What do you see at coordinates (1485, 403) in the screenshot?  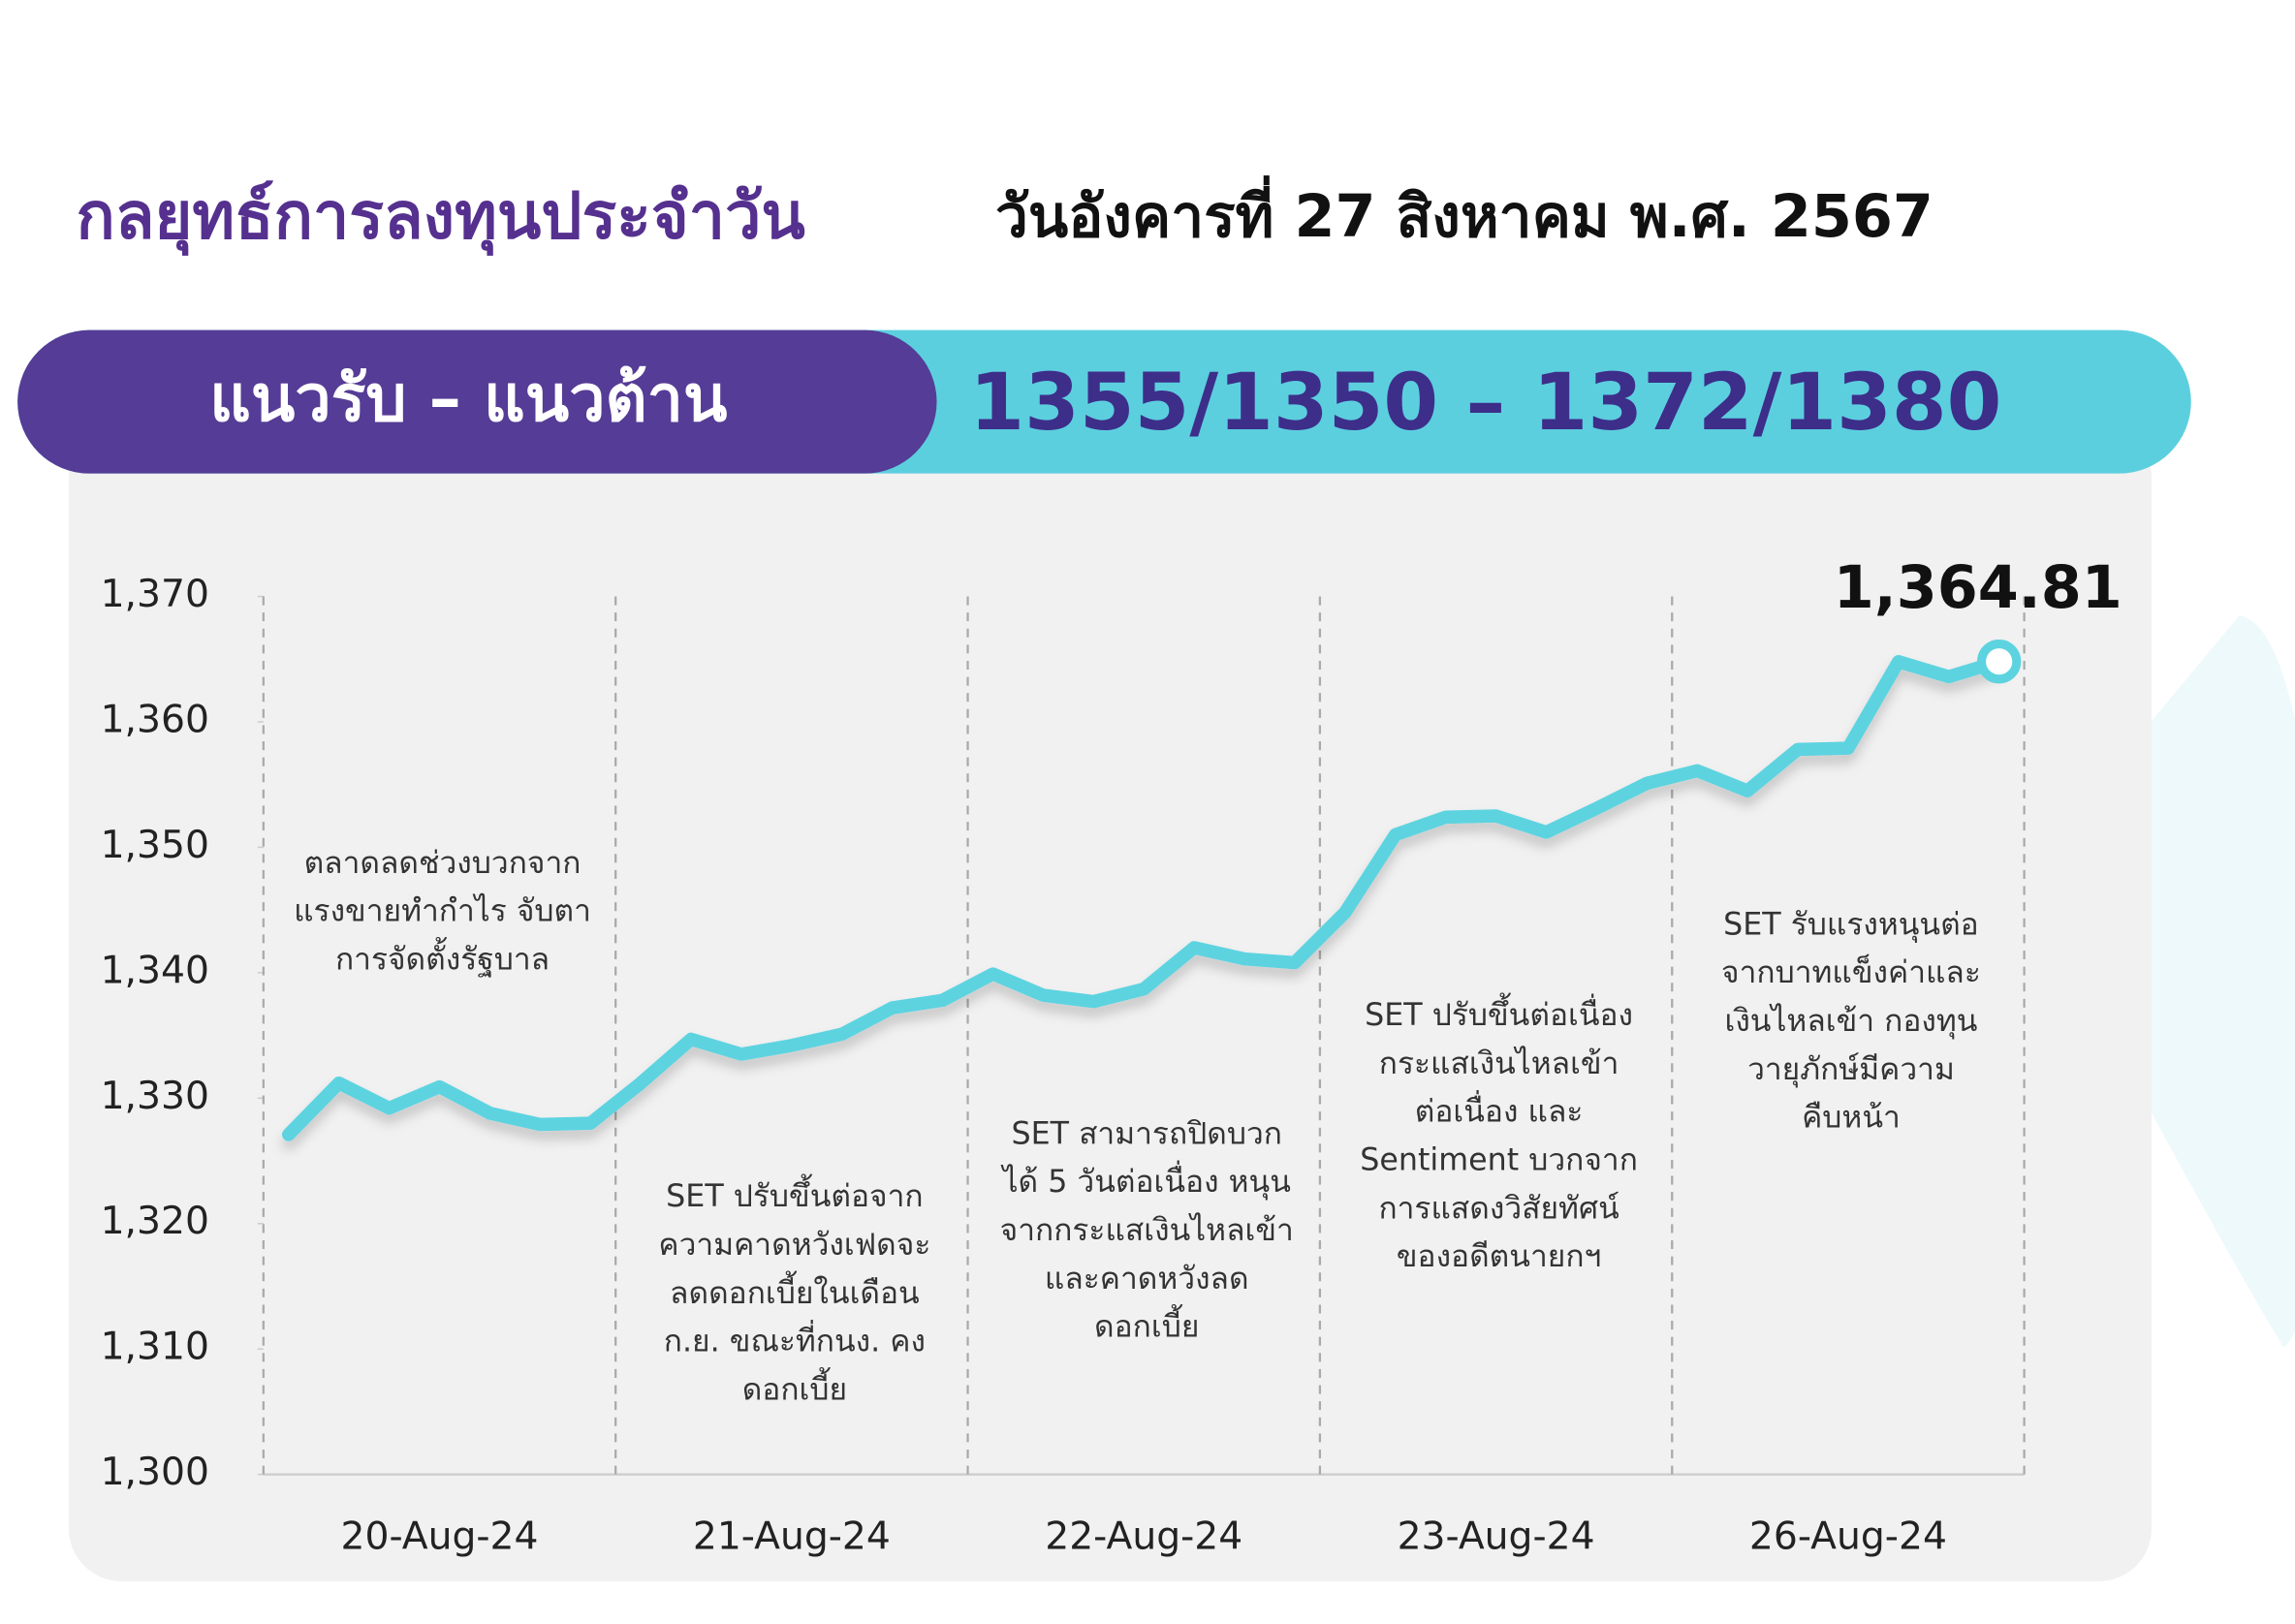 I see `banner-value: 1355/1350 – 1372/1380` at bounding box center [1485, 403].